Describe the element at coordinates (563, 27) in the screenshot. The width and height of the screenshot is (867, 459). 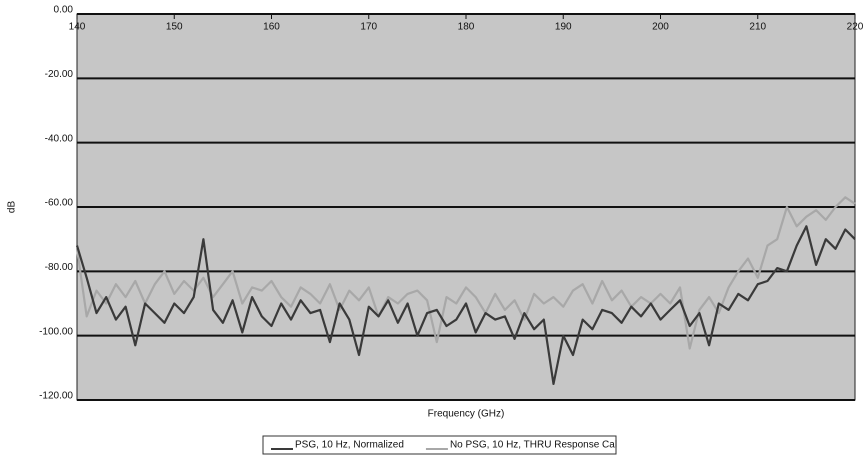
I see `x-tick-label: 190` at that location.